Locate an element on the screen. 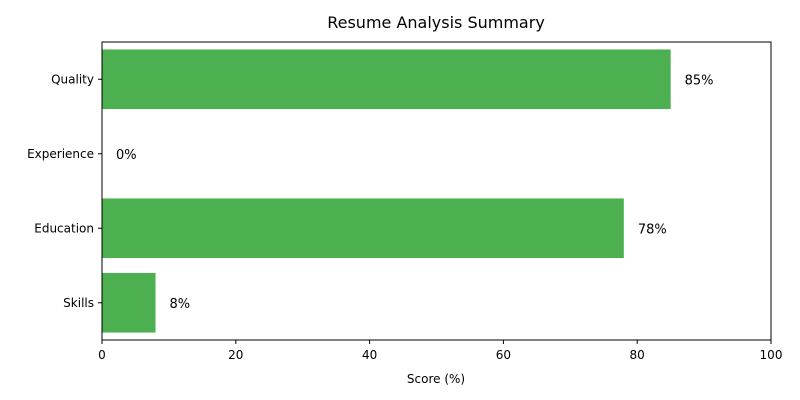 This screenshot has width=800, height=400. x-tick-label: 60 is located at coordinates (503, 355).